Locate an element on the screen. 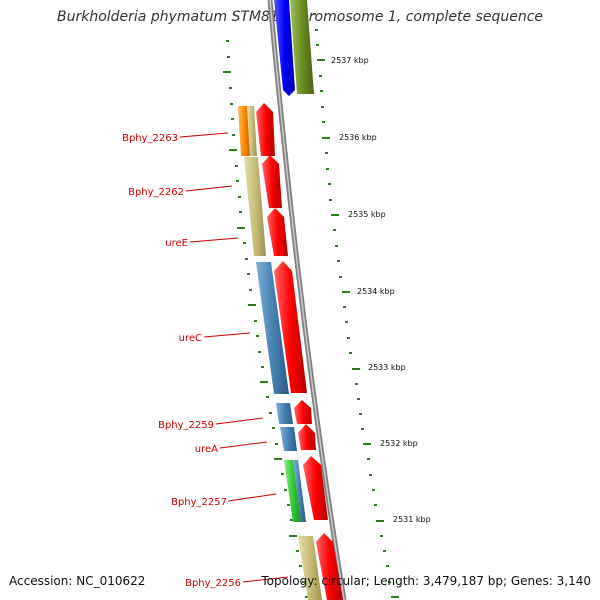 This screenshot has height=600, width=600. gene-label: Bphy_2257 is located at coordinates (199, 502).